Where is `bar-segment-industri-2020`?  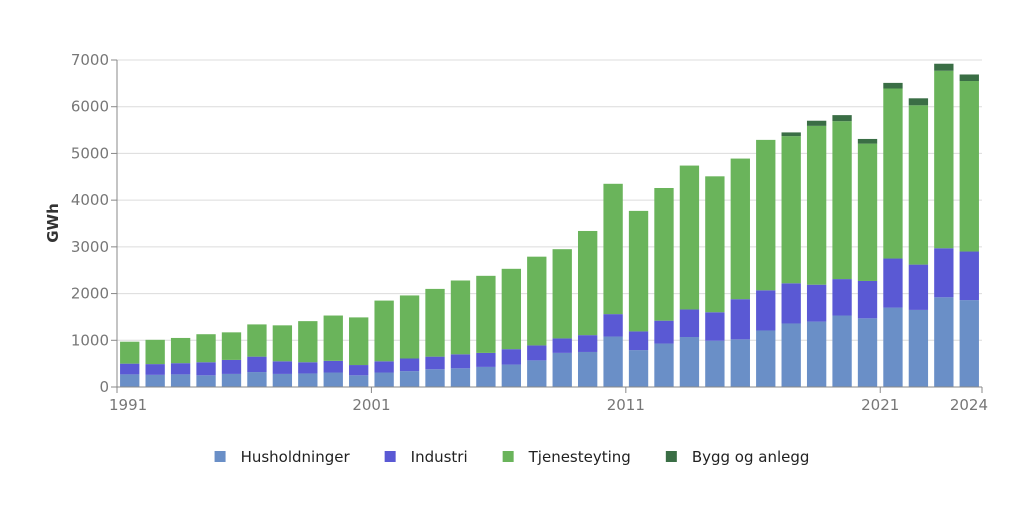
bar-segment-industri-2020 is located at coordinates (867, 299).